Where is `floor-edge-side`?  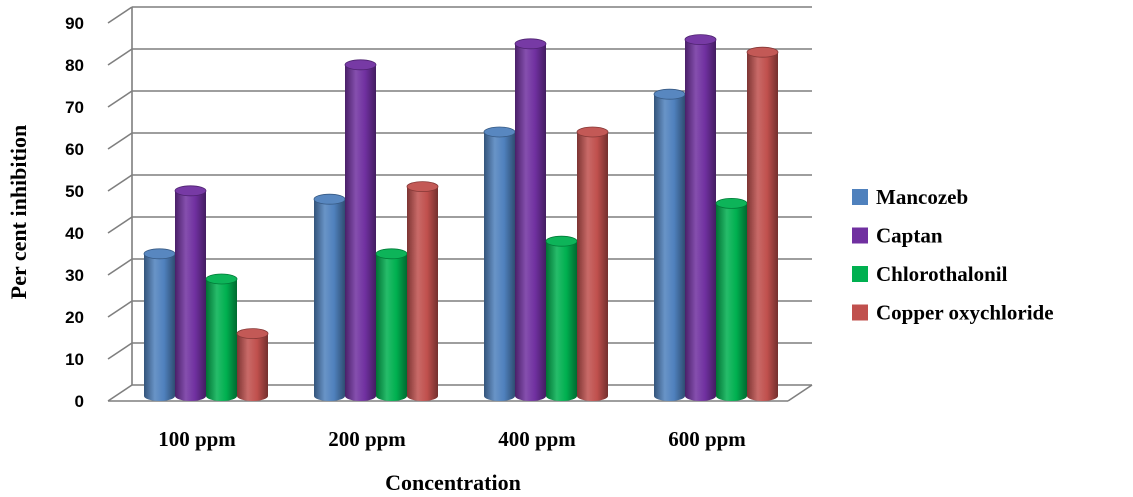
floor-edge-side is located at coordinates (800, 393).